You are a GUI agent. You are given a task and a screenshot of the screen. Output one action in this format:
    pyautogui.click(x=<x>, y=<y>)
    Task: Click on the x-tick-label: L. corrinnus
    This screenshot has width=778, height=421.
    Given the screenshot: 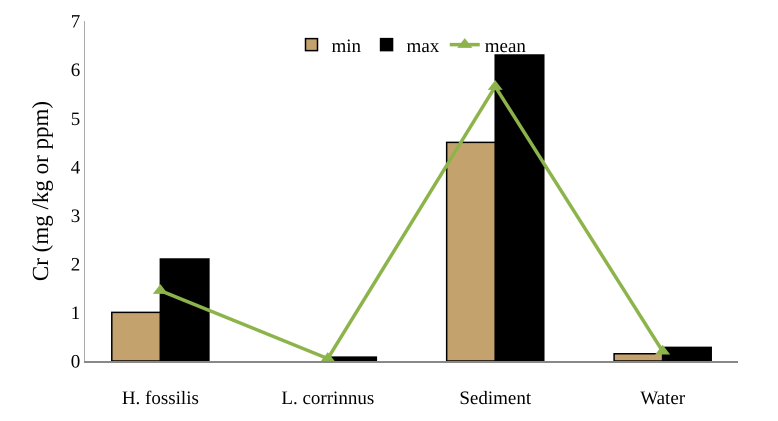 What is the action you would take?
    pyautogui.click(x=327, y=398)
    